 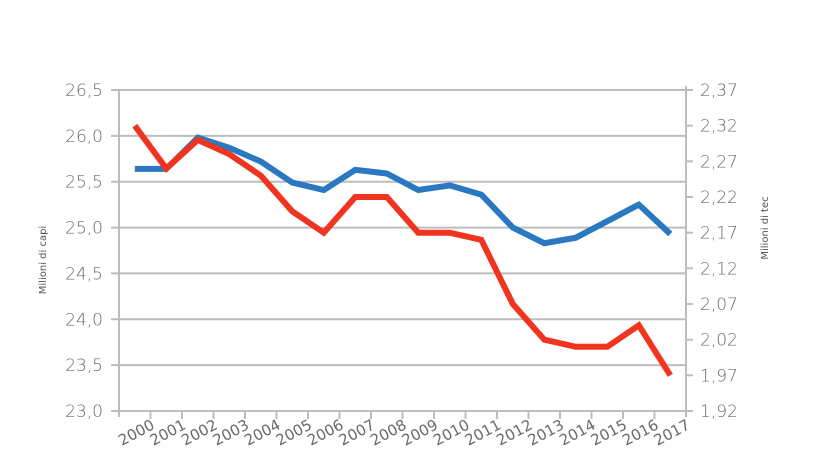 What do you see at coordinates (84, 137) in the screenshot?
I see `left-tick-label: 26,0` at bounding box center [84, 137].